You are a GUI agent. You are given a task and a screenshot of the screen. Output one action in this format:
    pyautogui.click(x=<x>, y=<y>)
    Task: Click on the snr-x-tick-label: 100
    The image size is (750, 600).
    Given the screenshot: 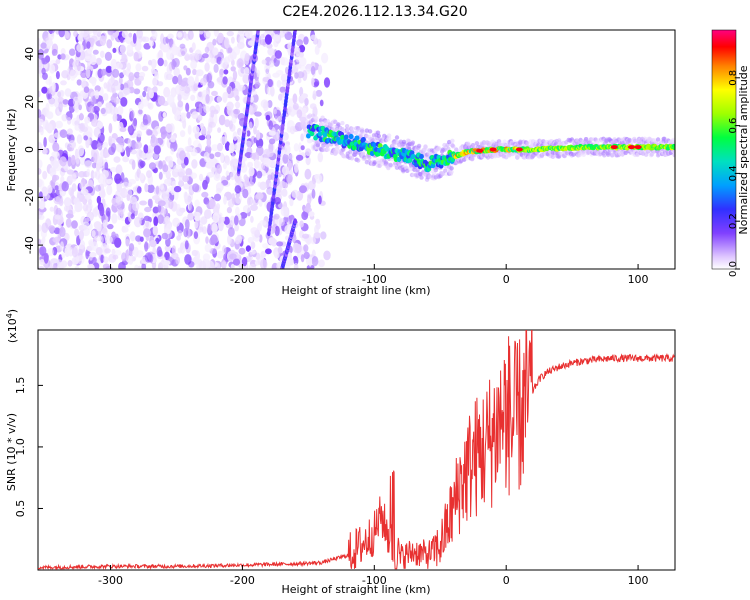 What is the action you would take?
    pyautogui.click(x=638, y=580)
    